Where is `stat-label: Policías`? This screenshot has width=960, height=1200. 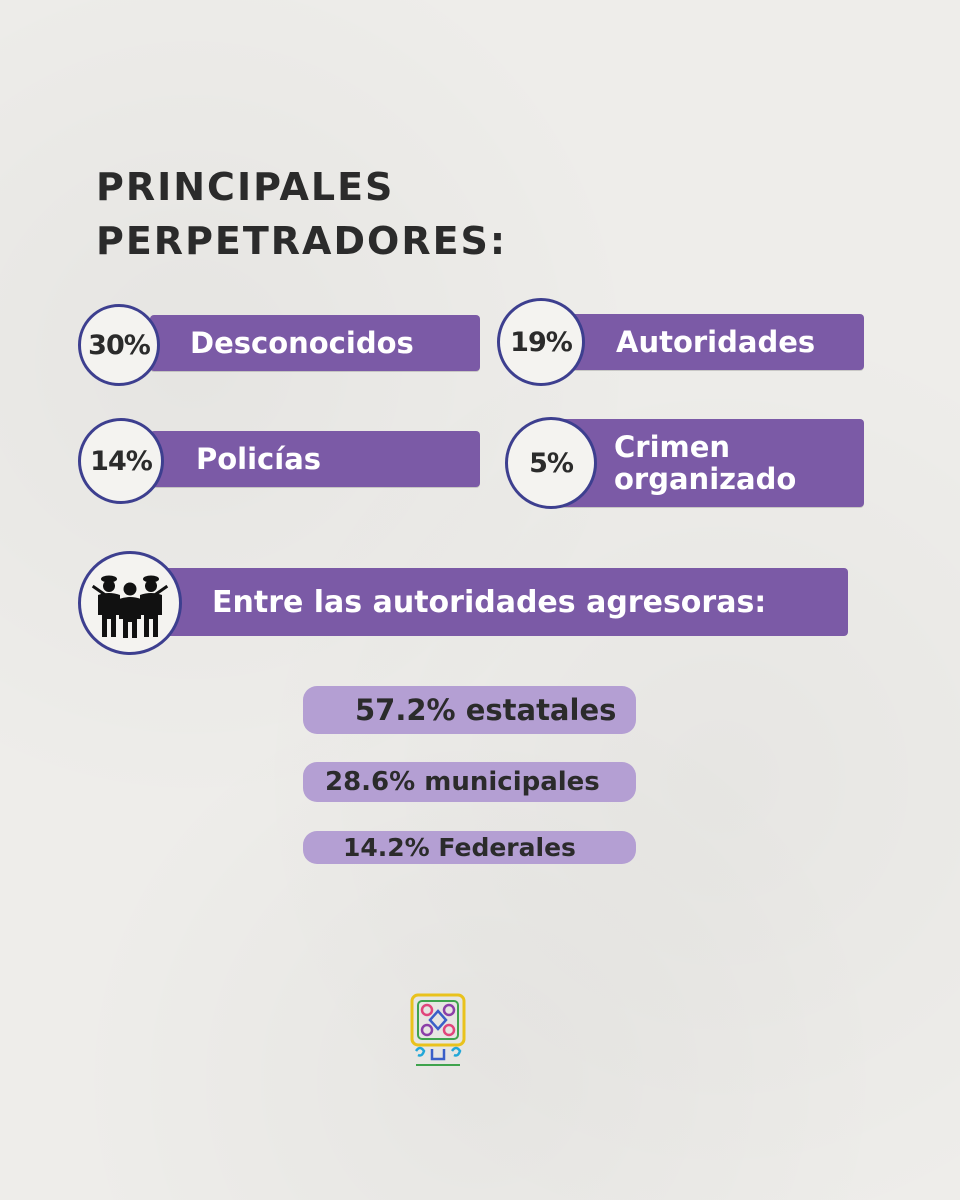 stat-label: Policías is located at coordinates (259, 459).